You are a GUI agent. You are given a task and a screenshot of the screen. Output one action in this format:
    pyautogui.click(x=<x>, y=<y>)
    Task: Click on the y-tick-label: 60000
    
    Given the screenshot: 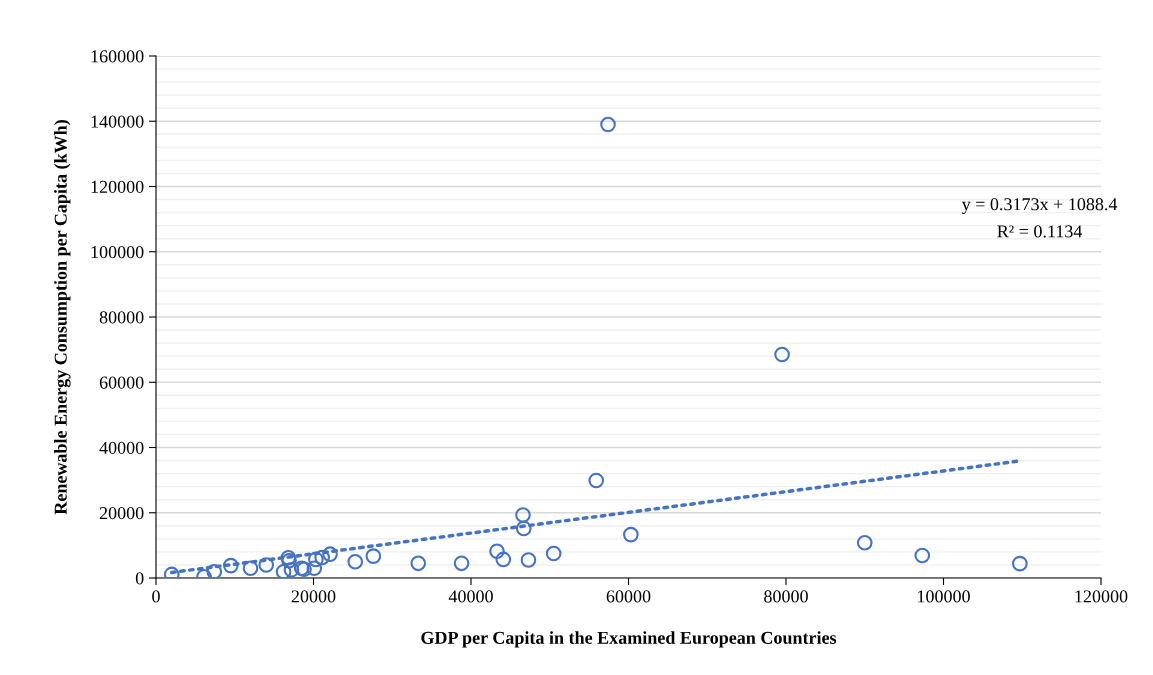 What is the action you would take?
    pyautogui.click(x=121, y=382)
    